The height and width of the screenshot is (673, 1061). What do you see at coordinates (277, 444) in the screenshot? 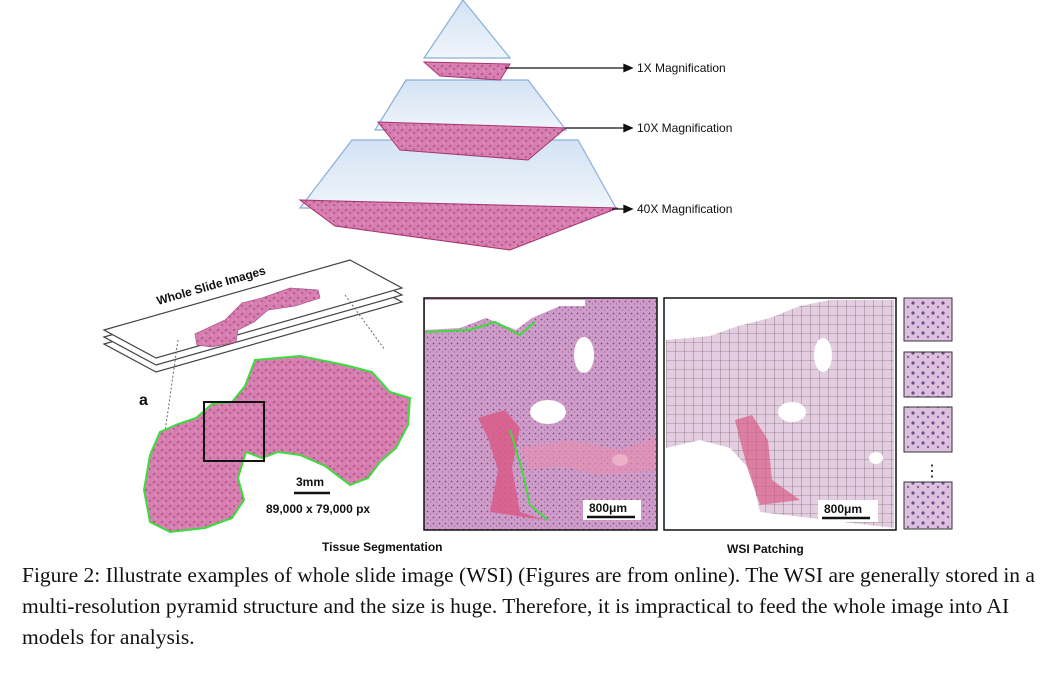
I see `tissue-segmentation-image: 3mm 89,000 x 79,000 px` at bounding box center [277, 444].